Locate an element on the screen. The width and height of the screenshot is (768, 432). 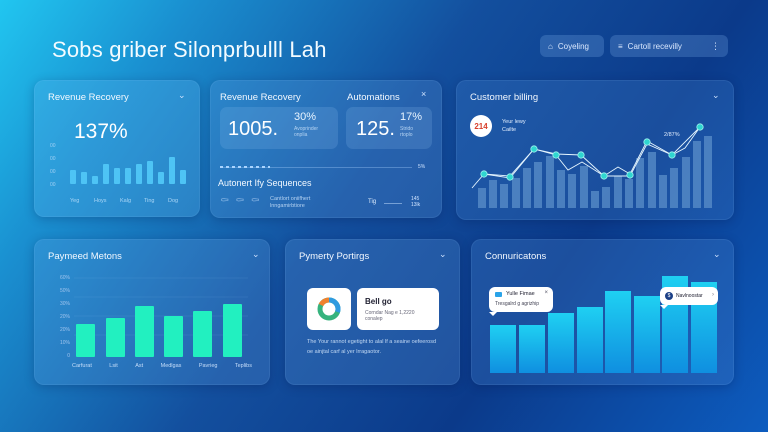
menu-lines-icon: ≡ is located at coordinates (620, 46).